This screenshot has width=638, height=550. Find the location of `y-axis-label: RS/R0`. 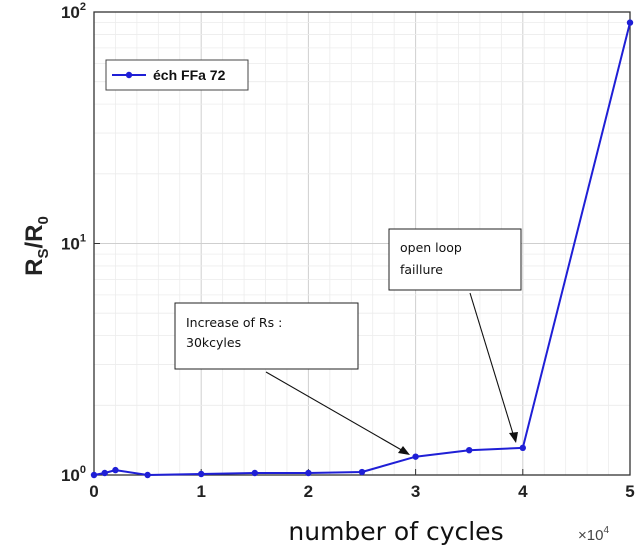

y-axis-label: RS/R0 is located at coordinates (36, 246).